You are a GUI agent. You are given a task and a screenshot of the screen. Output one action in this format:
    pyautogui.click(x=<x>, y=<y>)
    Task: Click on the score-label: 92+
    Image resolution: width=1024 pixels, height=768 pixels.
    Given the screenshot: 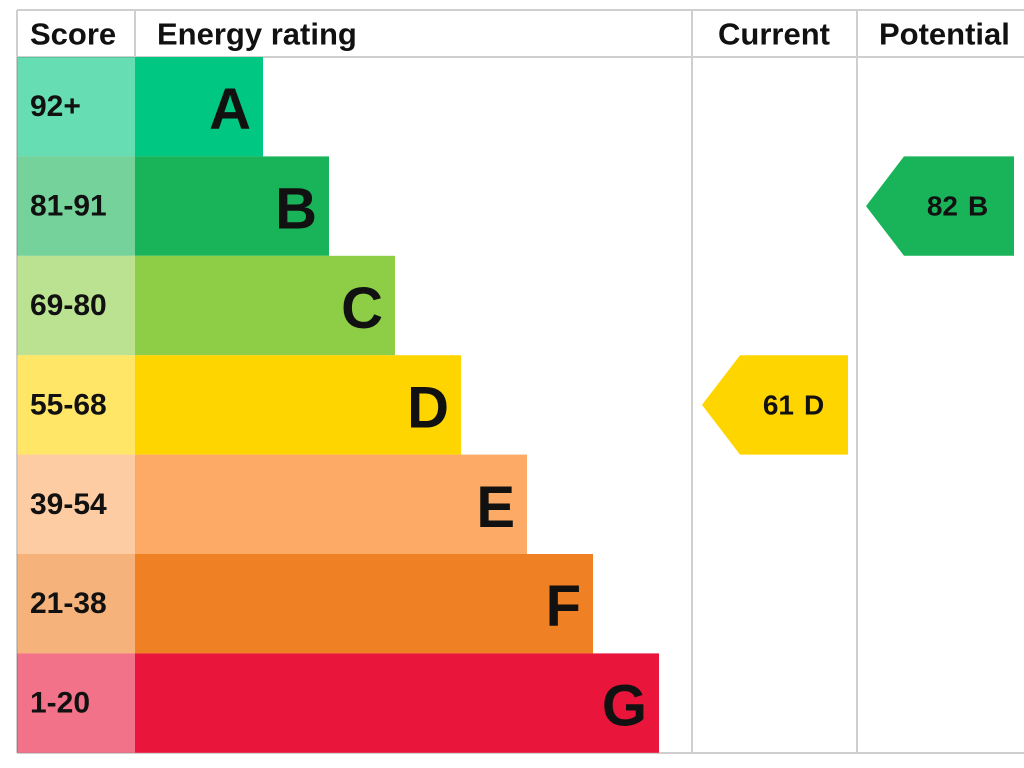 What is the action you would take?
    pyautogui.click(x=55, y=106)
    